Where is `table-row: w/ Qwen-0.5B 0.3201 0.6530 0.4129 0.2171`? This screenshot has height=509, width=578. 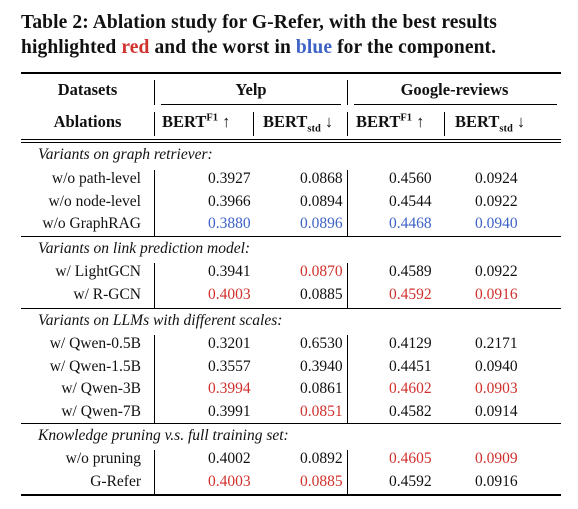
table-row: w/ Qwen-0.5B 0.3201 0.6530 0.4129 0.2171 is located at coordinates (289, 346).